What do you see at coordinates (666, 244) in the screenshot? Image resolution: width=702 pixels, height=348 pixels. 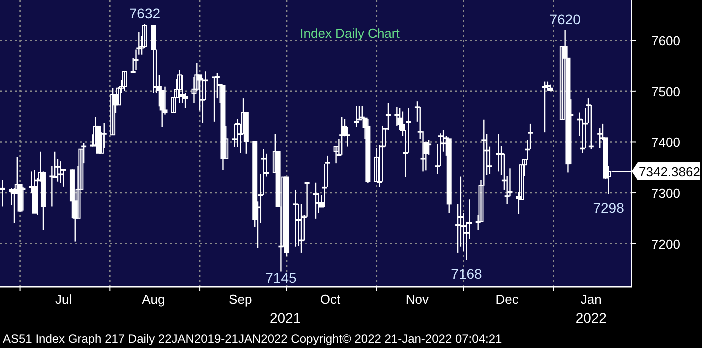 I see `y-tick-label: 7200` at bounding box center [666, 244].